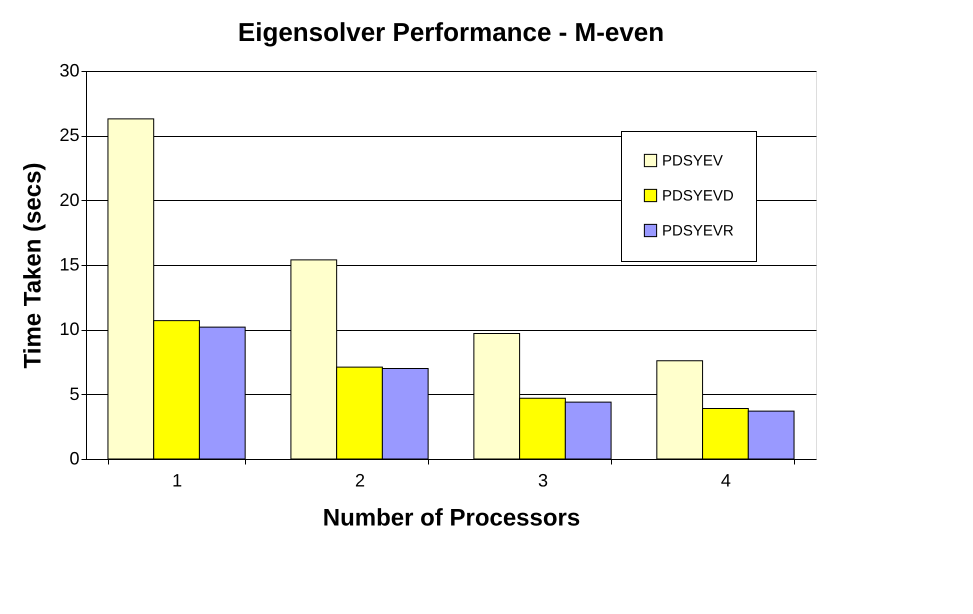 This screenshot has width=973, height=614. I want to click on x-tick-label: 1, so click(177, 480).